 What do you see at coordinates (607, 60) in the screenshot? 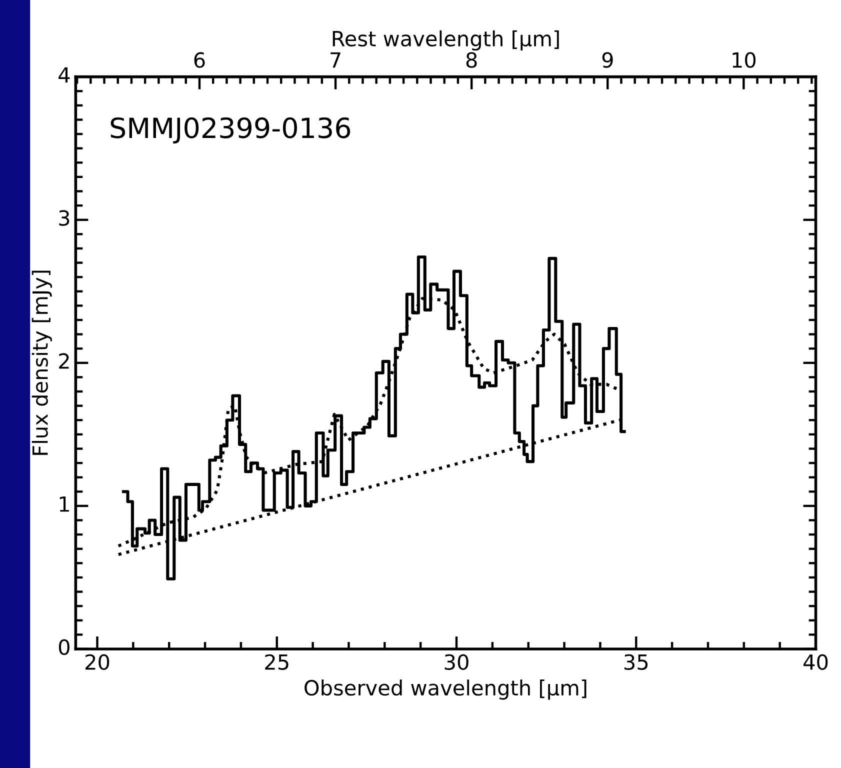
I see `x2-tick-label: 9` at bounding box center [607, 60].